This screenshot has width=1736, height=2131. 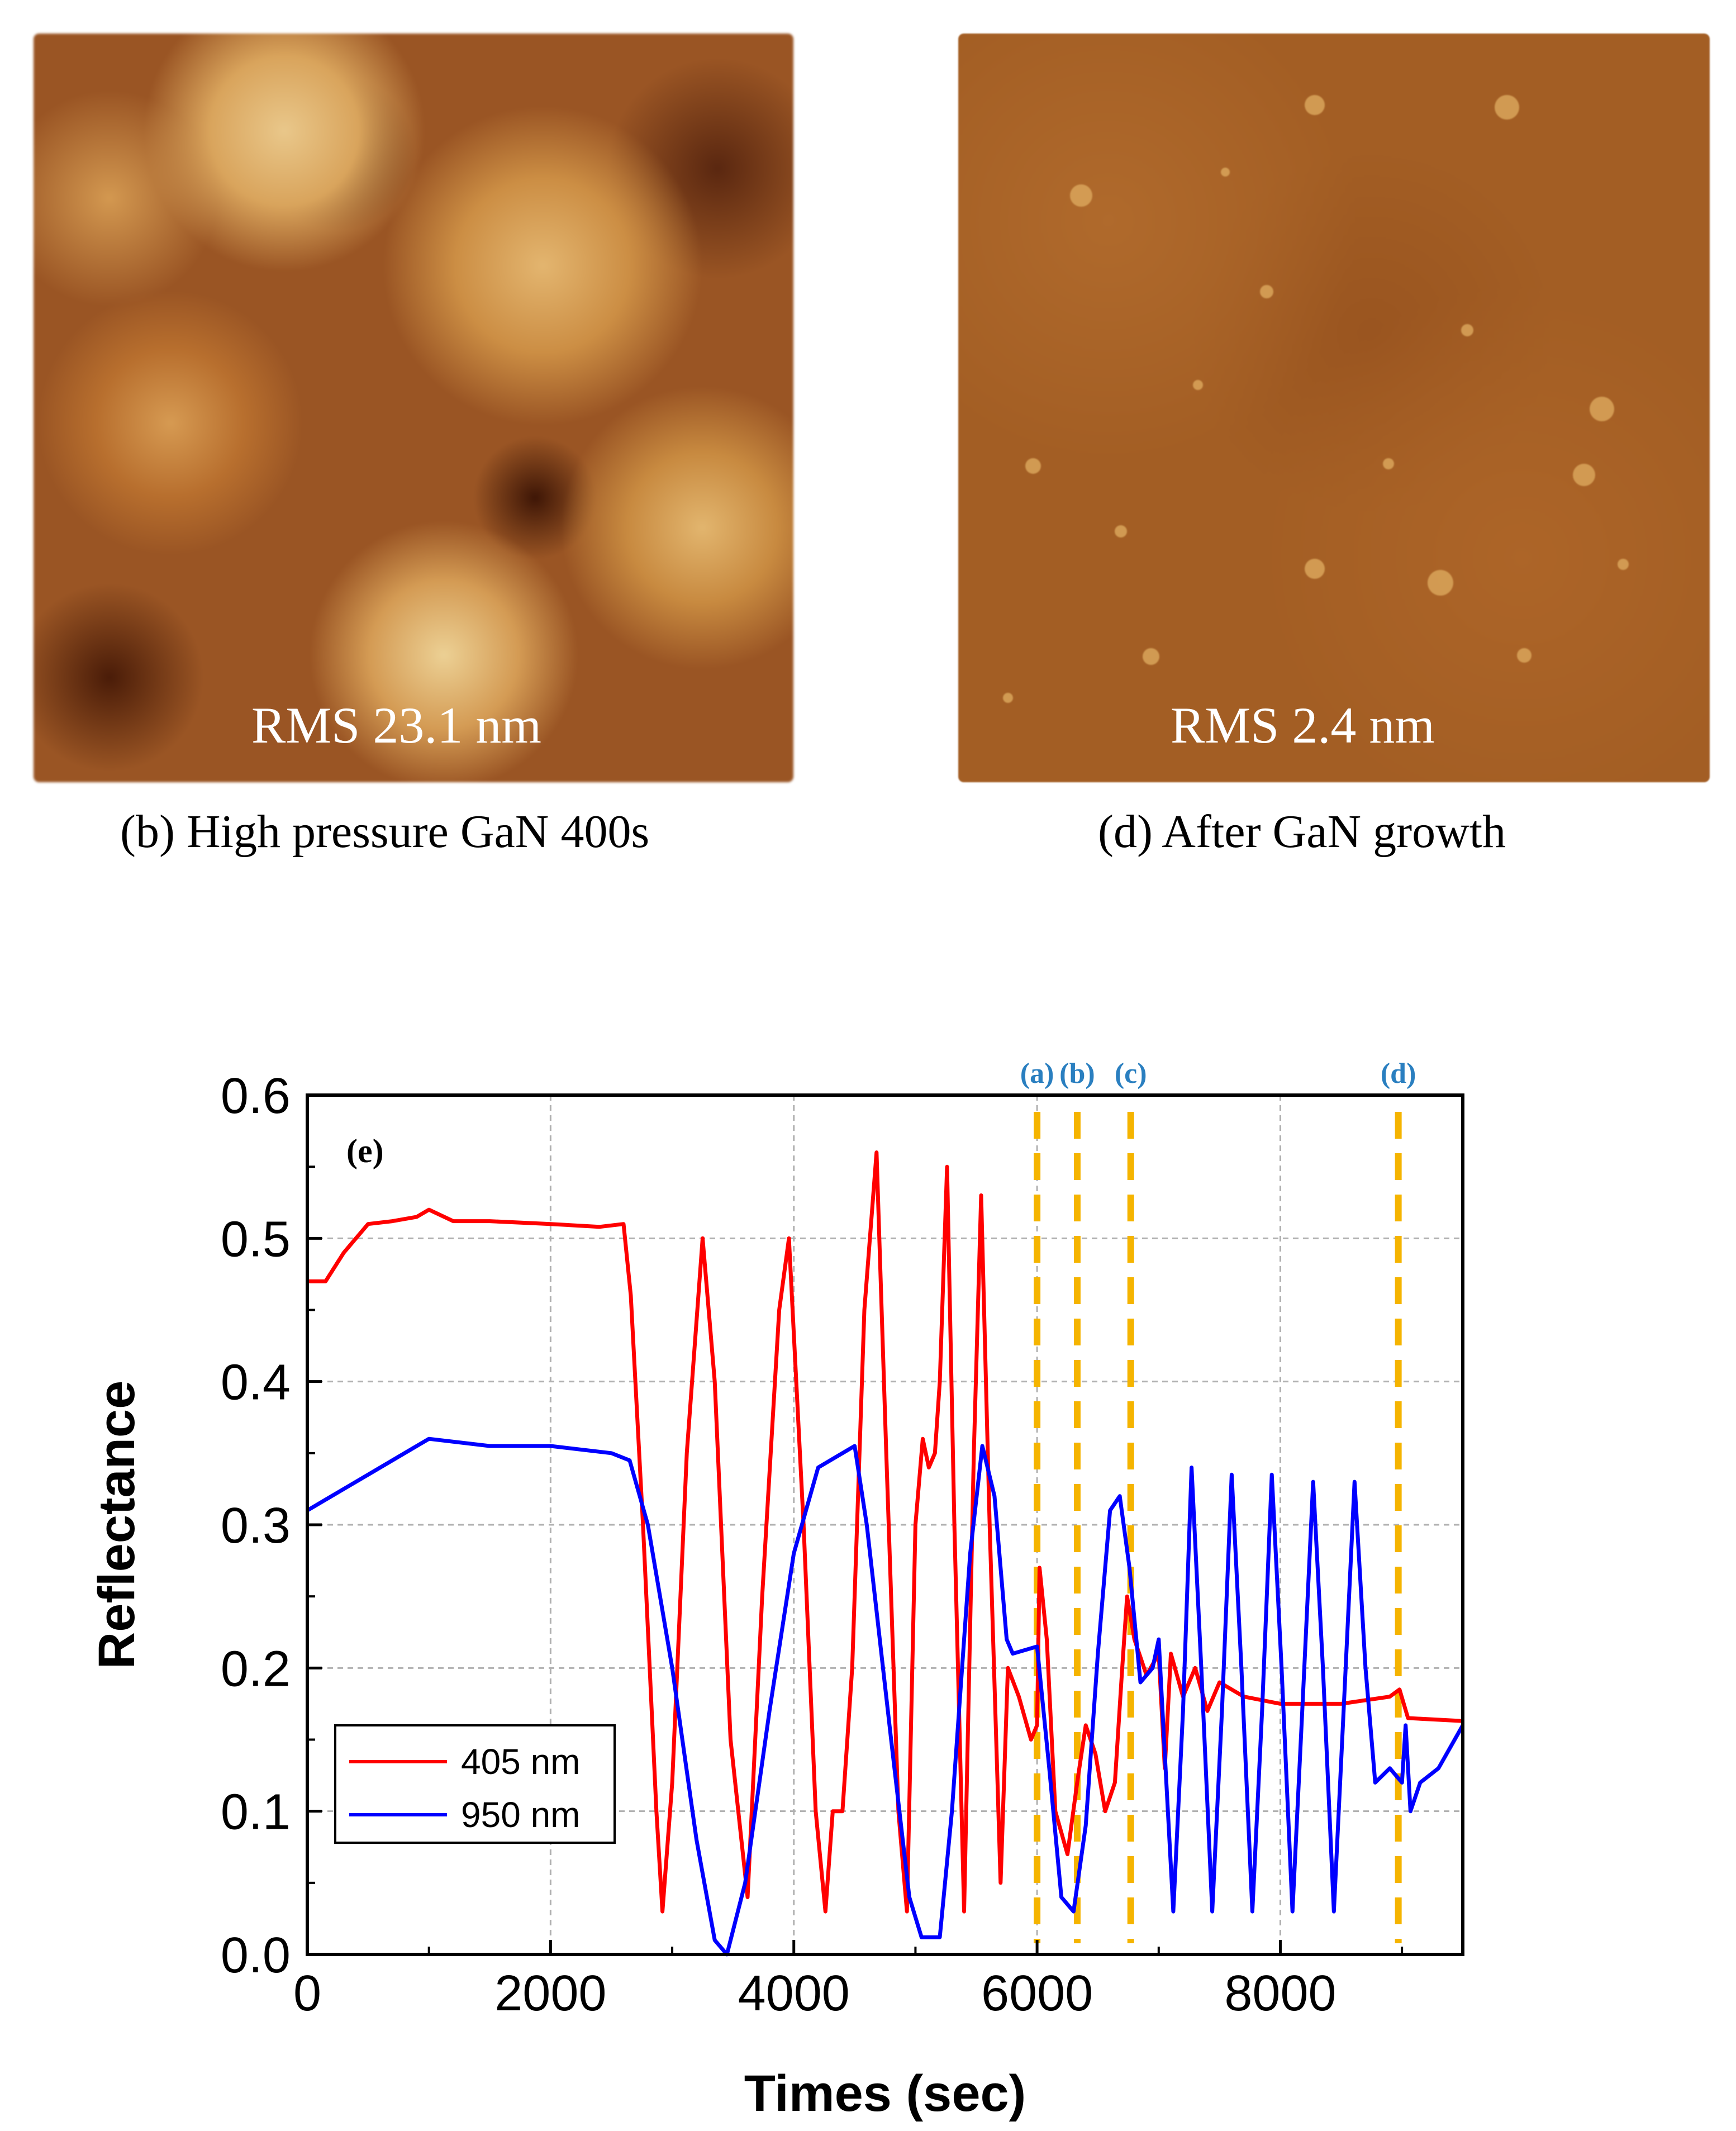 I want to click on legend-label-950nm: 950 nm, so click(x=520, y=1815).